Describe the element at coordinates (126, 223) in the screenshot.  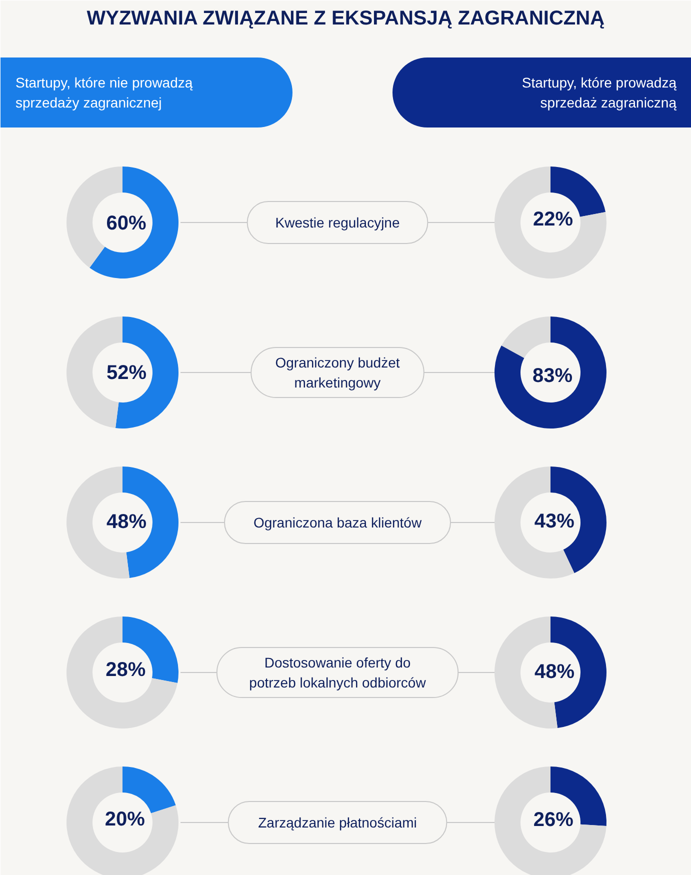
I see `data-label: 60%` at that location.